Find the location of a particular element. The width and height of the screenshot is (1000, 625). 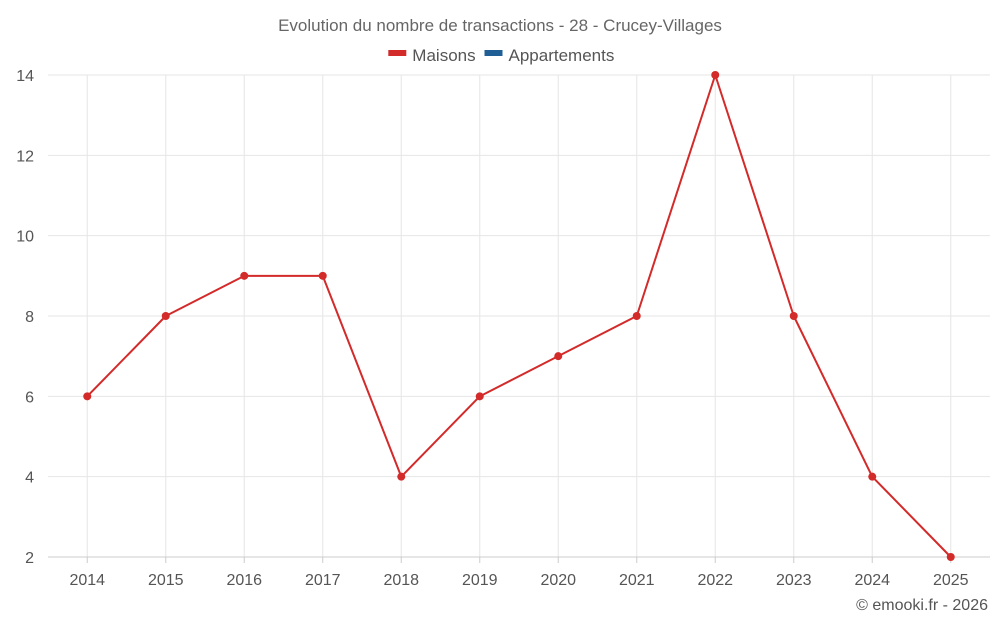

x-tick-label: 2018 is located at coordinates (401, 580).